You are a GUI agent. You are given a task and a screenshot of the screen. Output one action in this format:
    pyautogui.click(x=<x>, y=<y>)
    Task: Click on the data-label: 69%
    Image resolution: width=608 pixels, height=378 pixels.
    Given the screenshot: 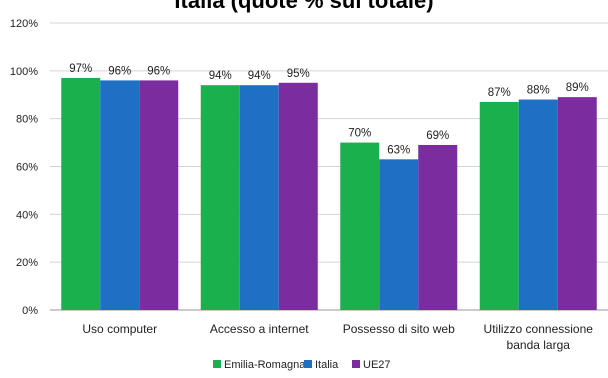 What is the action you would take?
    pyautogui.click(x=437, y=136)
    